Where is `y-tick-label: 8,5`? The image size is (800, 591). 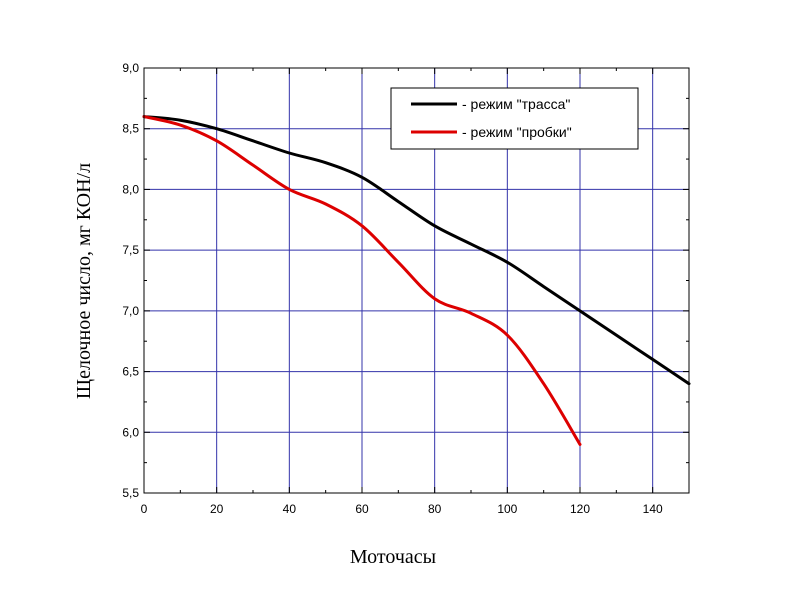
y-tick-label: 8,5 is located at coordinates (130, 129).